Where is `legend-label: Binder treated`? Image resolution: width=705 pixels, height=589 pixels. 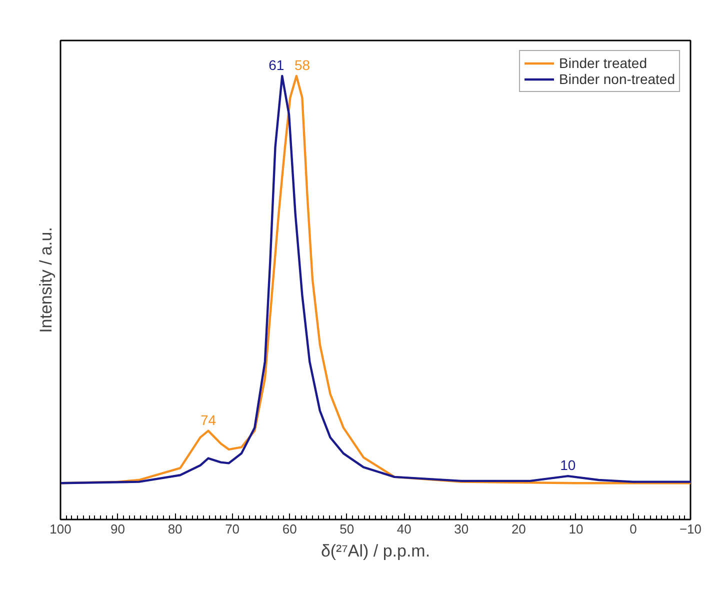 legend-label: Binder treated is located at coordinates (603, 63).